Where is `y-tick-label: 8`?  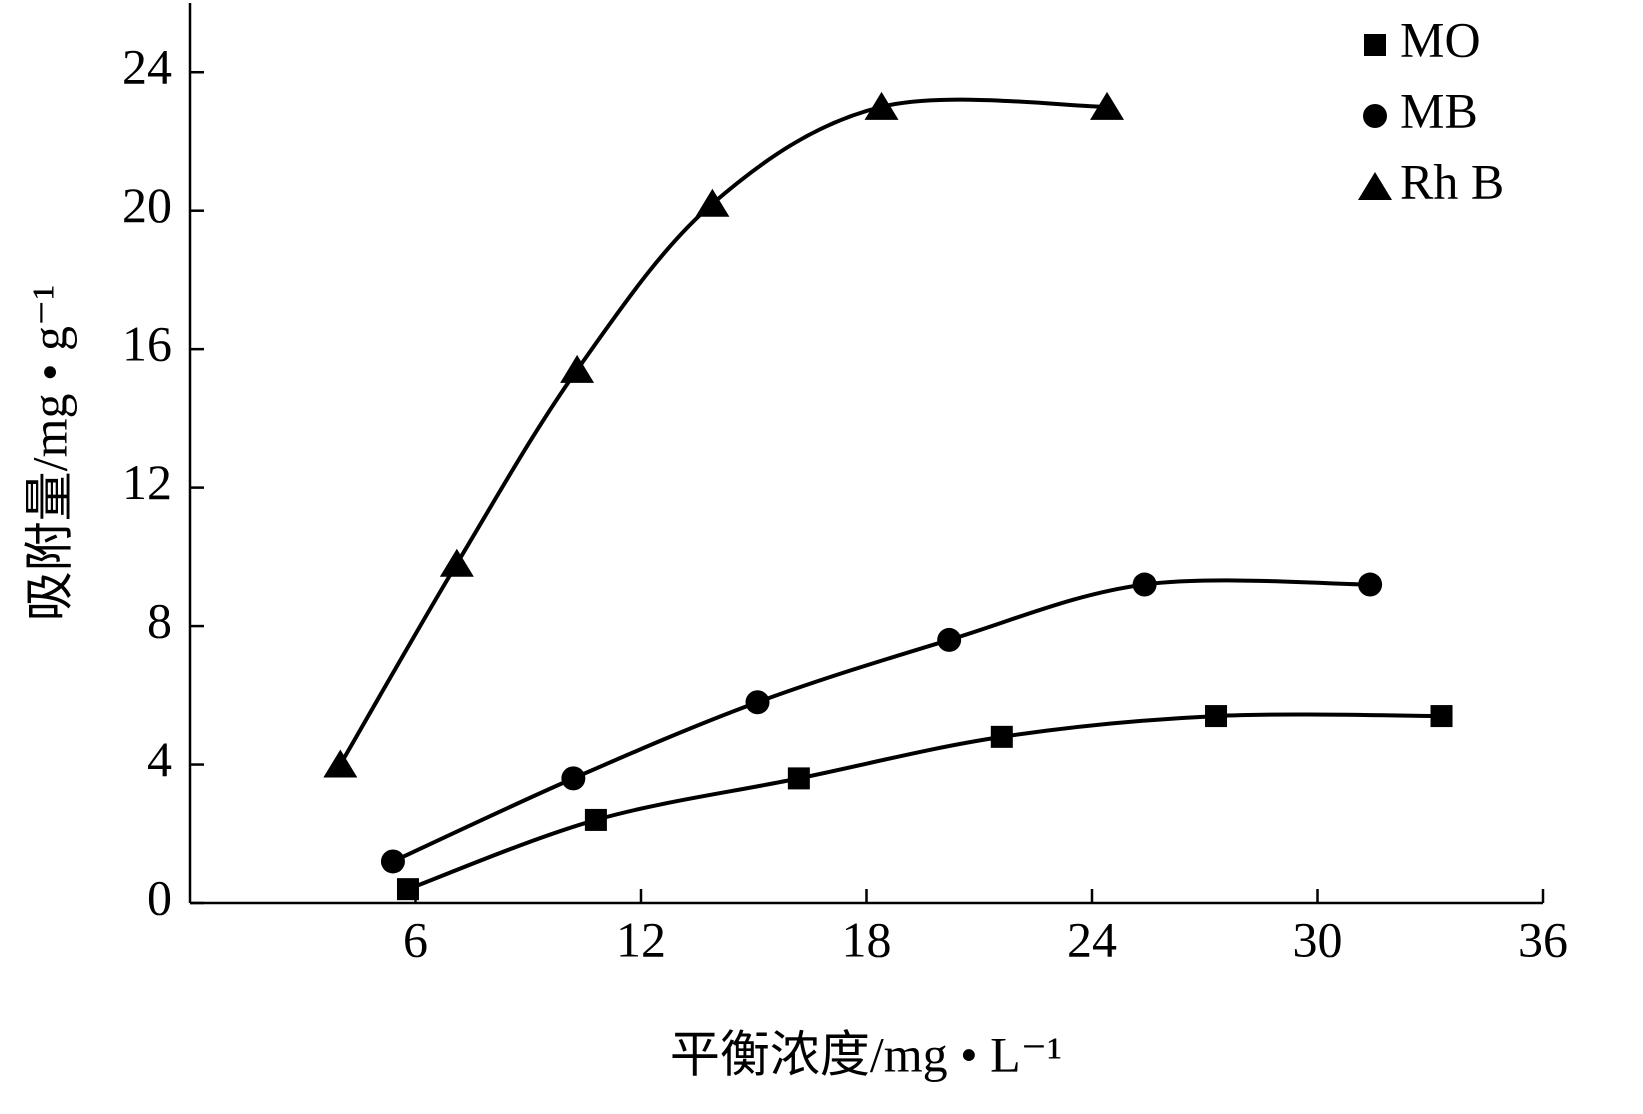 y-tick-label: 8 is located at coordinates (159, 621).